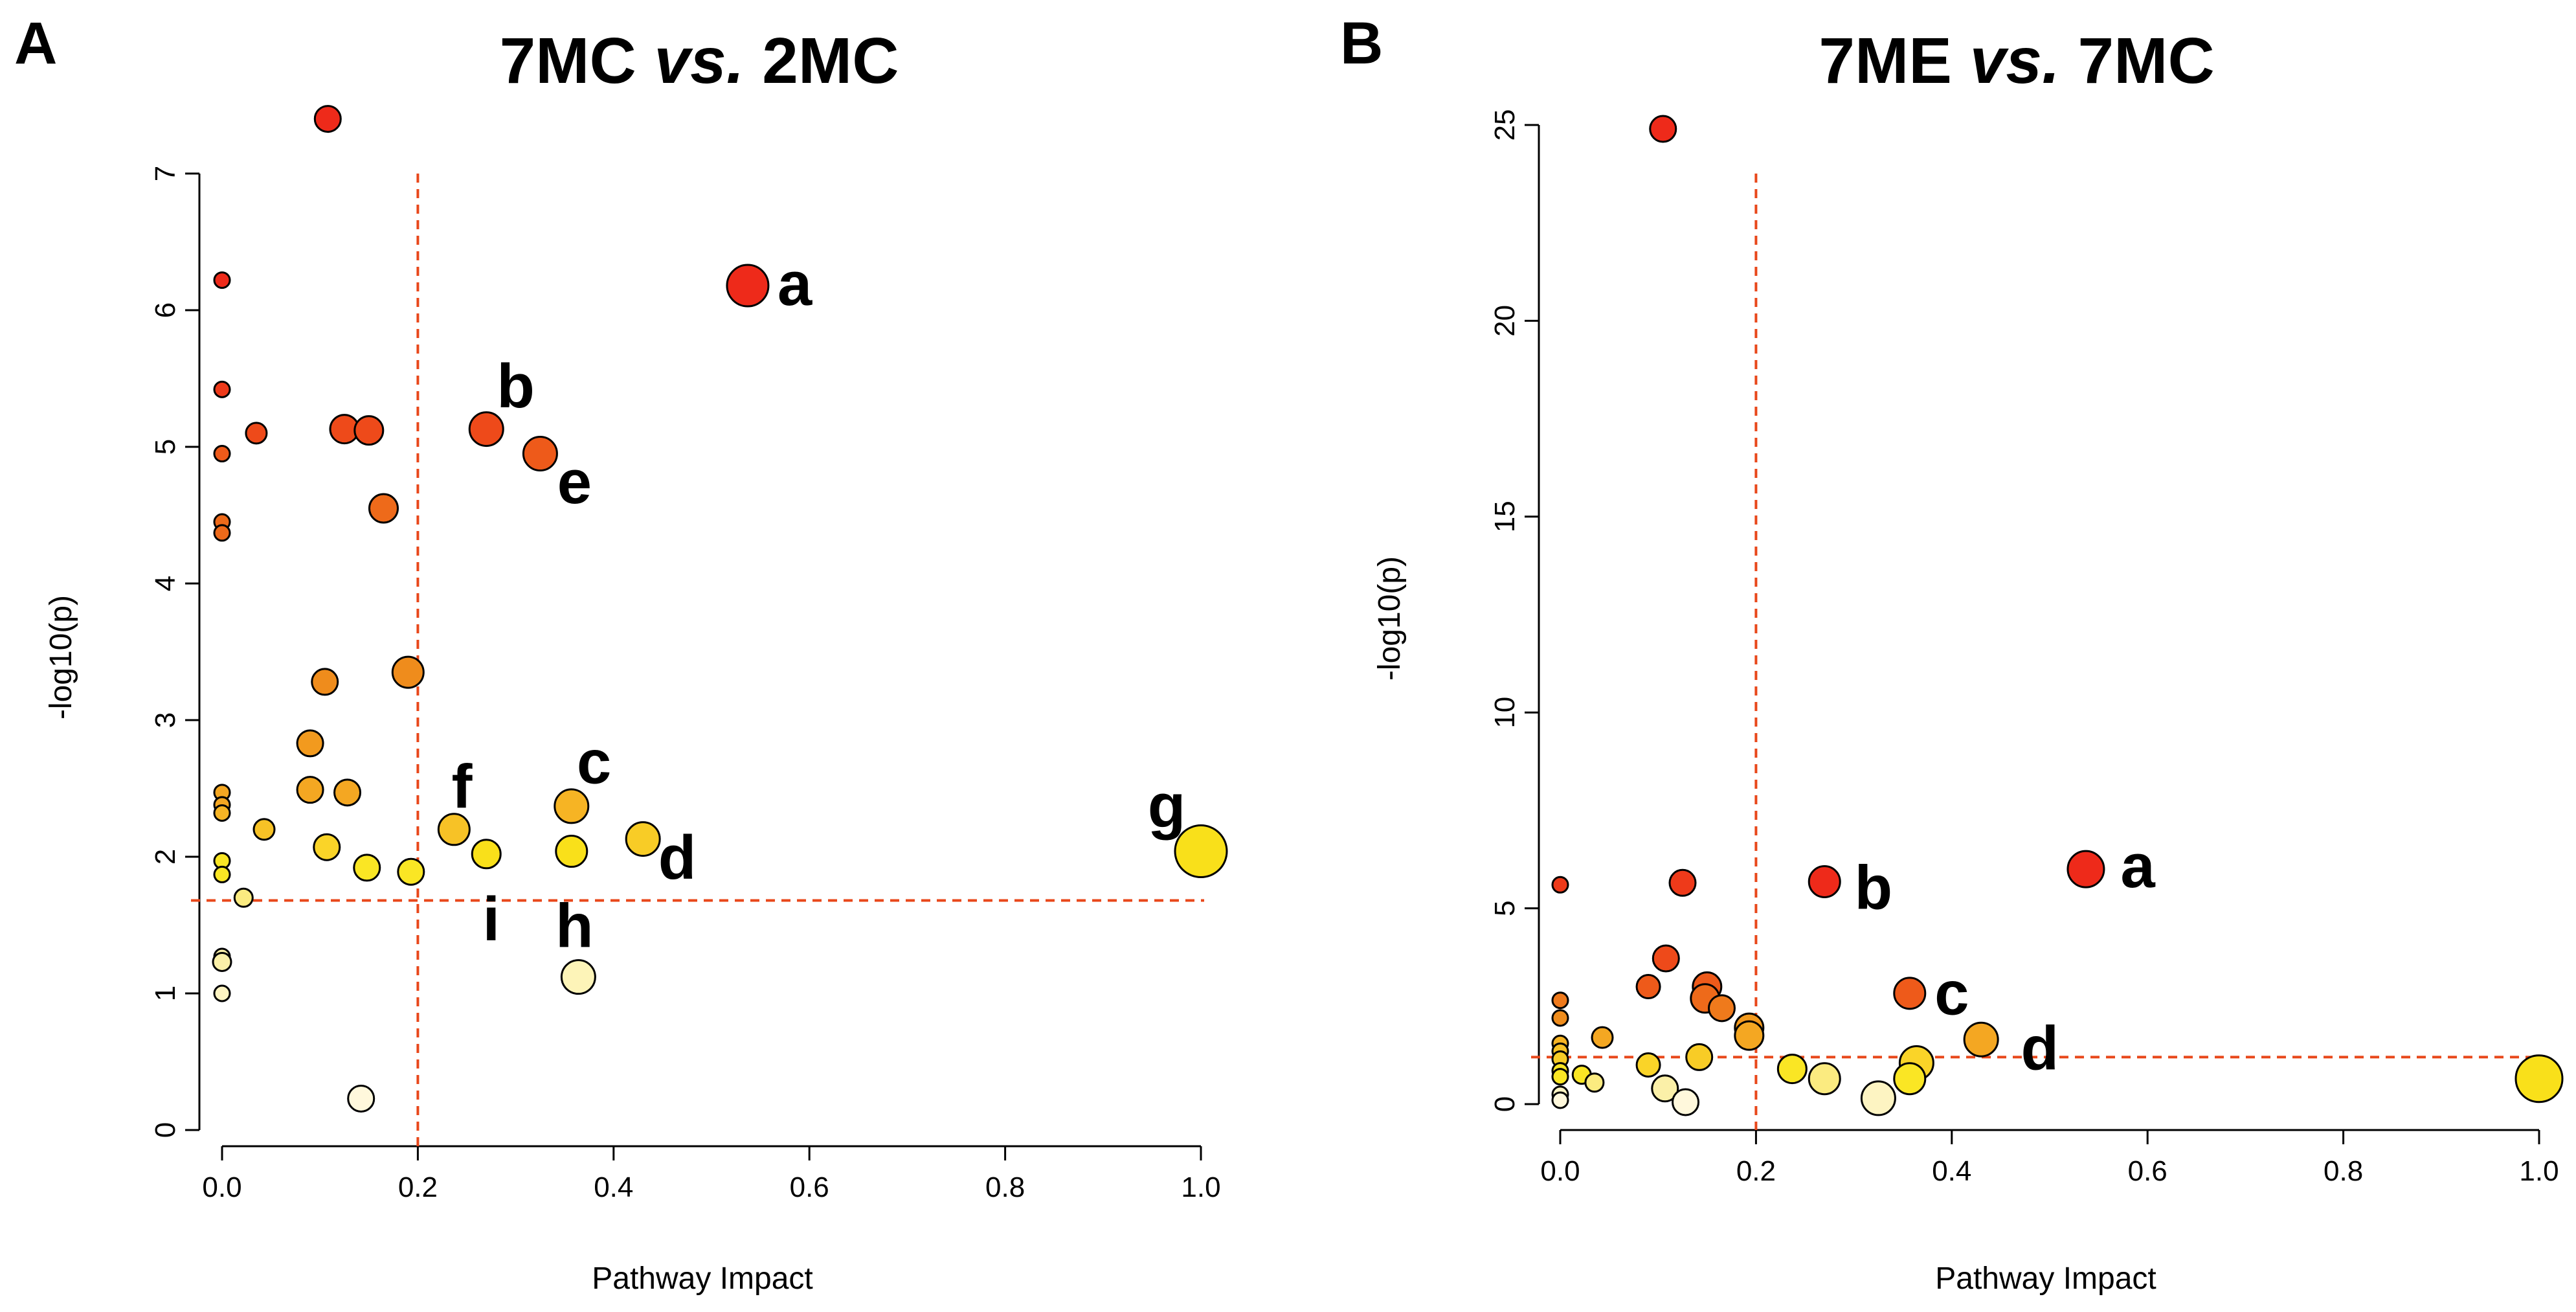 The height and width of the screenshot is (1312, 2576). Describe the element at coordinates (35, 43) in the screenshot. I see `panel-a-letter: A` at that location.